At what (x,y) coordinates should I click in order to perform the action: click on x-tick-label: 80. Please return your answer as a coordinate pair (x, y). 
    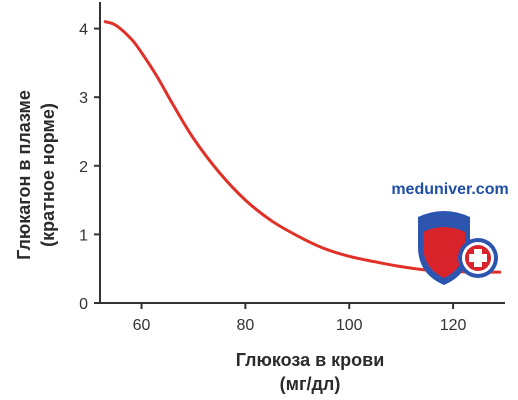
    Looking at the image, I should click on (245, 325).